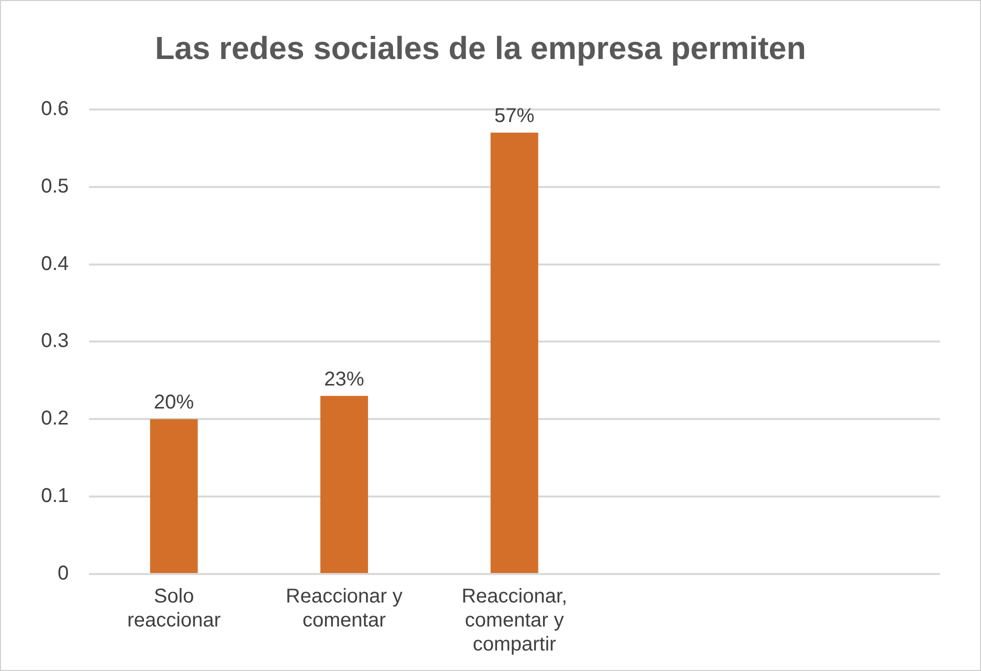  I want to click on x-tick-label: Reaccionar, comentar y compartir, so click(515, 621).